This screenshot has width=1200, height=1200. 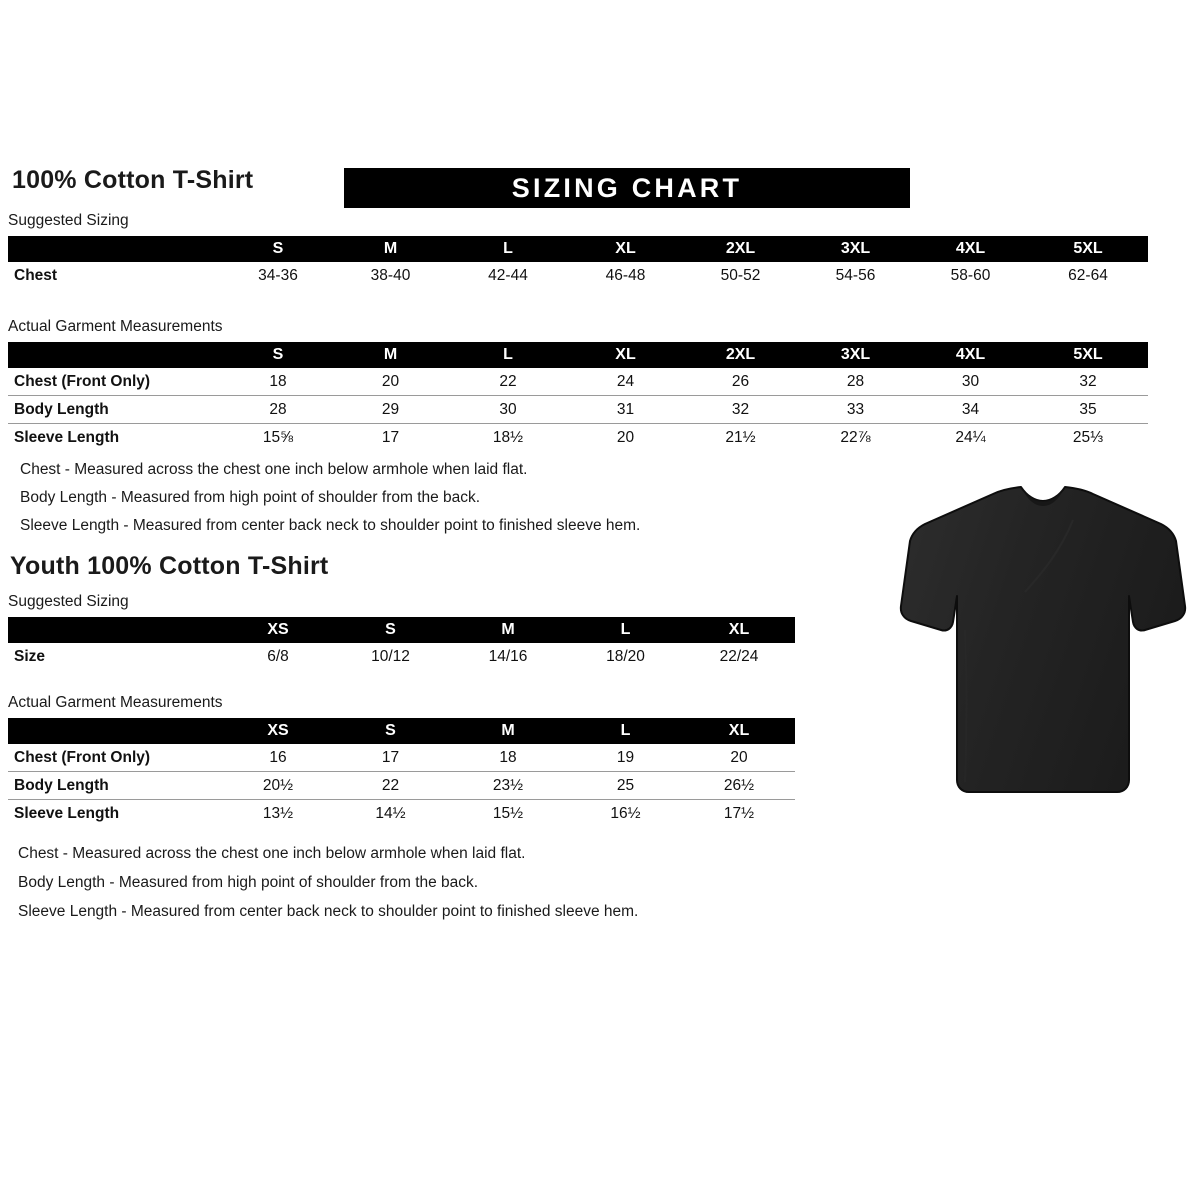 I want to click on cell: 6/8, so click(x=278, y=656).